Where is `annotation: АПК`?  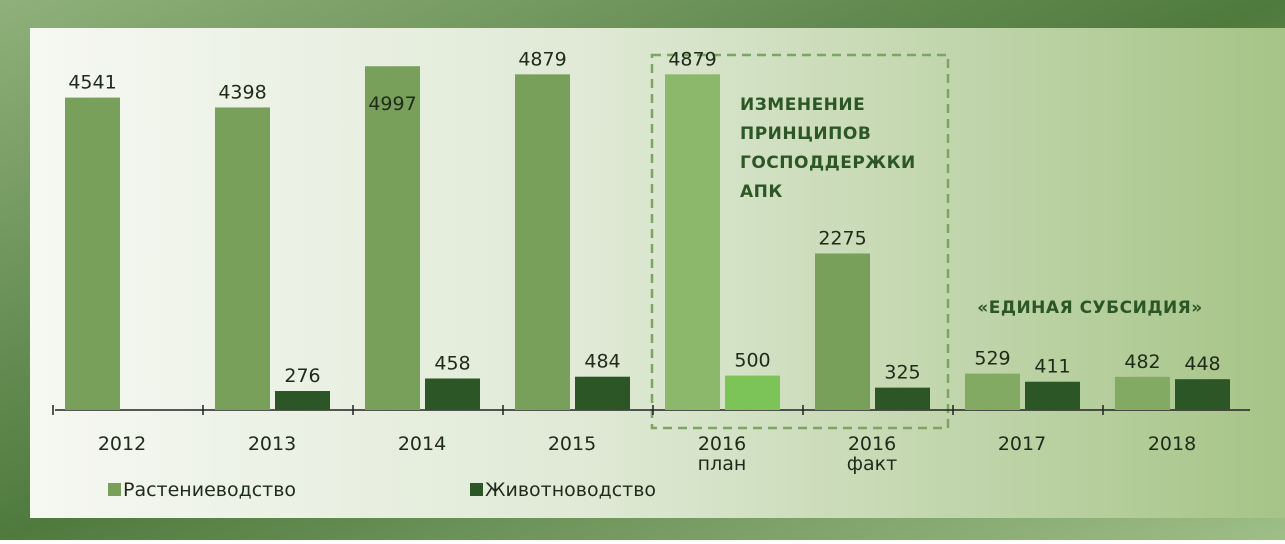 annotation: АПК is located at coordinates (761, 192).